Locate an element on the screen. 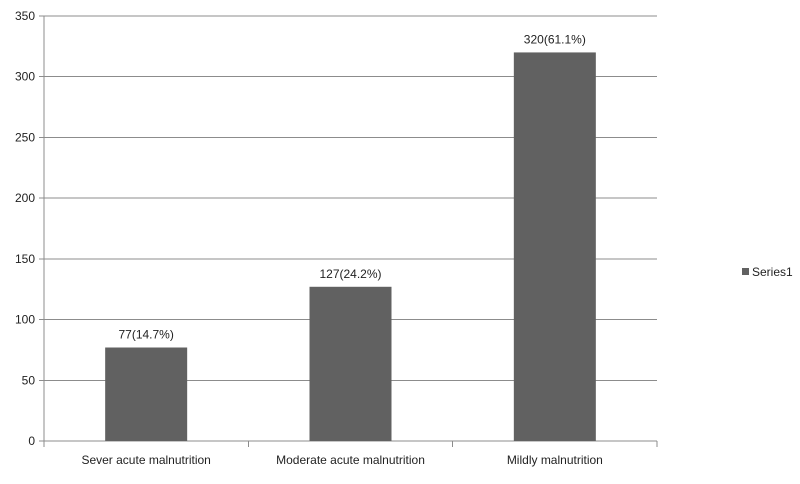 This screenshot has width=800, height=484. y-tick-label: 300 is located at coordinates (25, 77).